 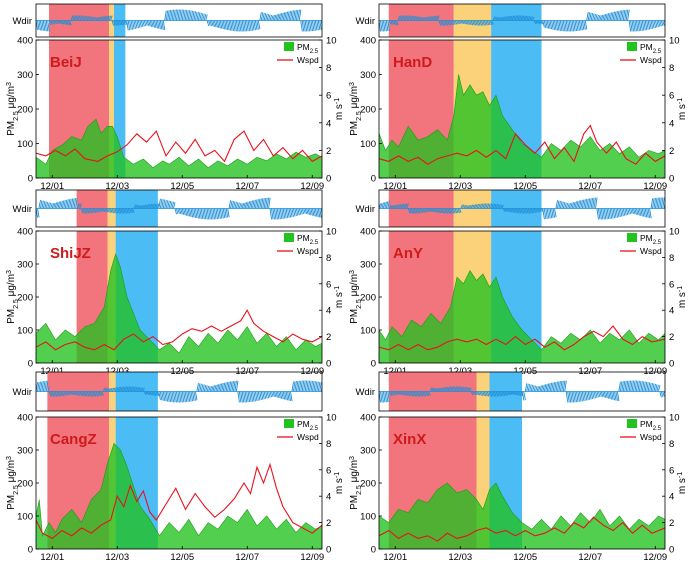 I want to click on x-tick-label: 12/07, so click(x=247, y=371).